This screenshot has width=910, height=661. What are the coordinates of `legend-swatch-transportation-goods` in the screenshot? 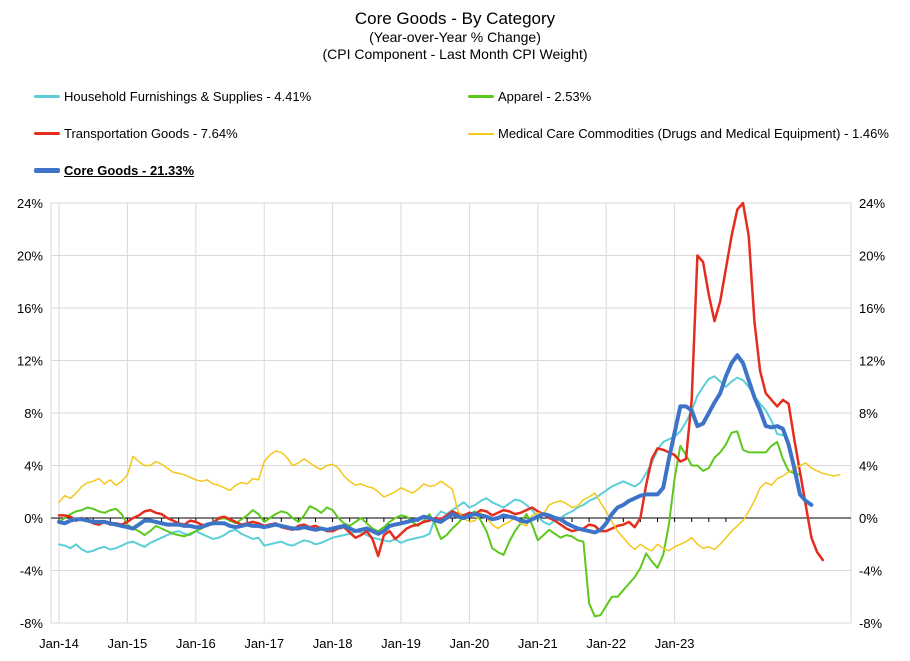 It's located at (47, 133).